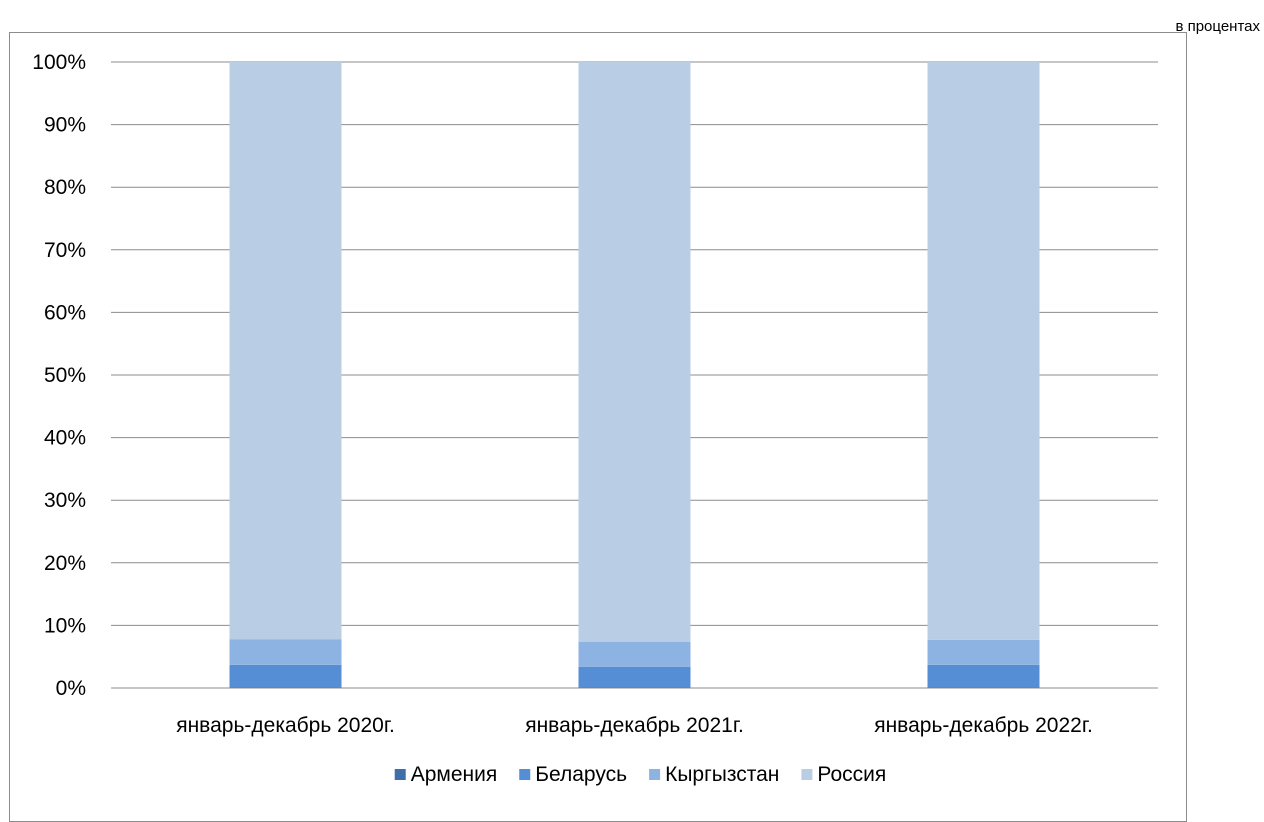  What do you see at coordinates (285, 725) in the screenshot?
I see `x-category-label: январь-декабрь 2020г.` at bounding box center [285, 725].